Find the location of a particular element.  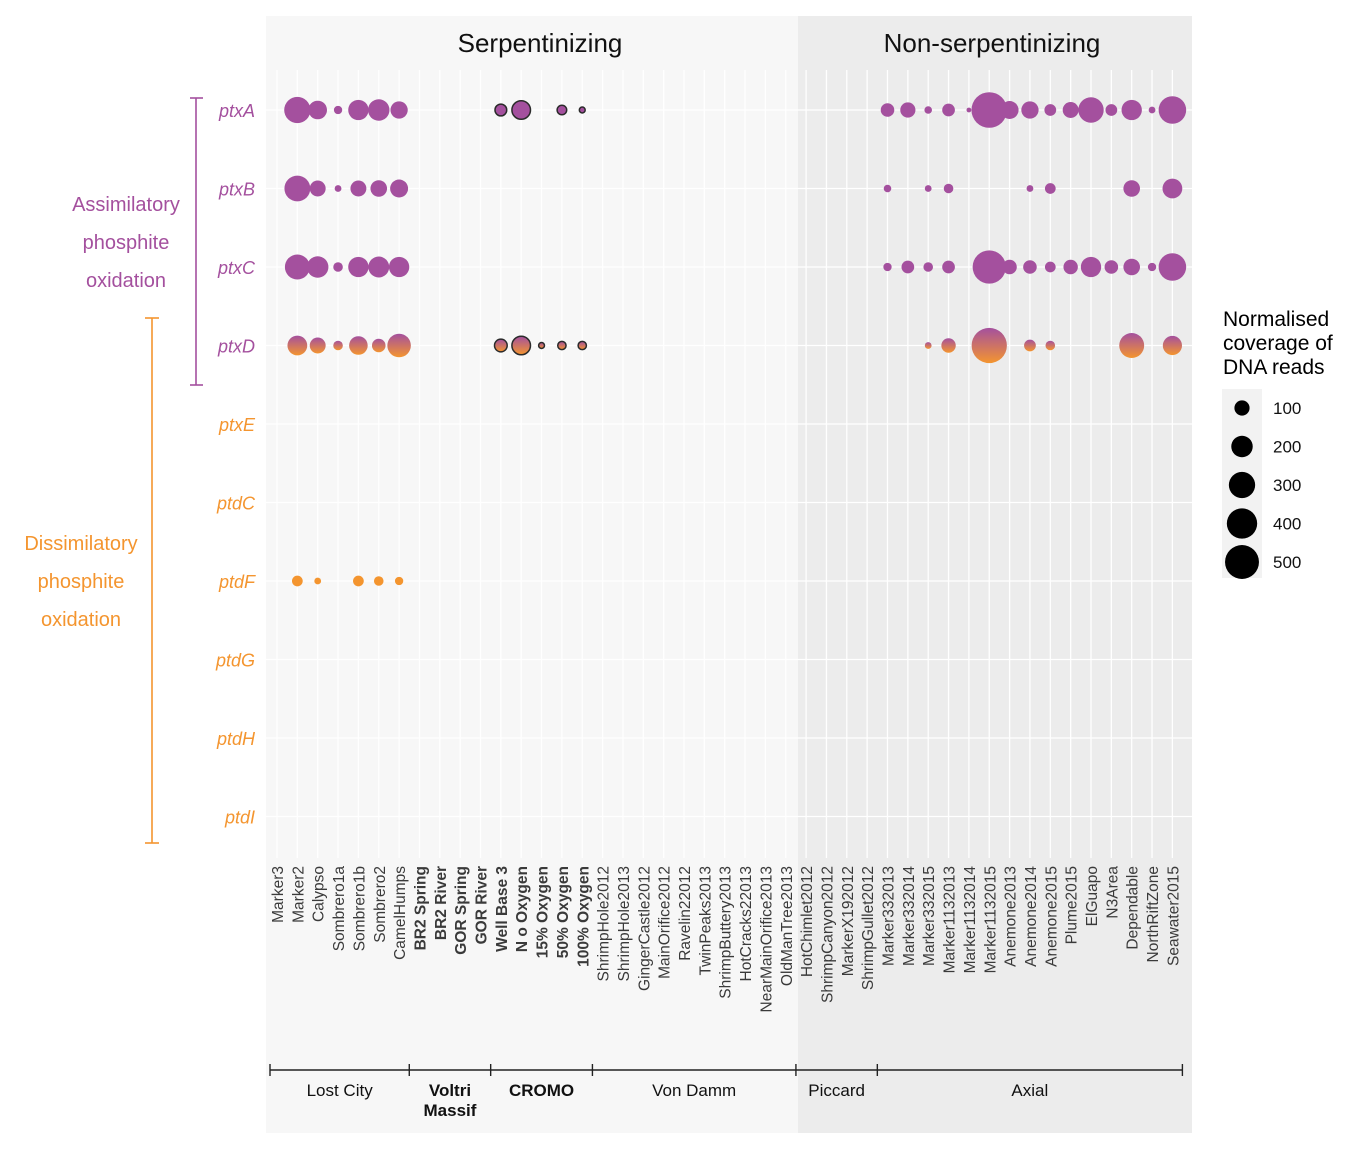

site-label: Massif is located at coordinates (450, 1110).